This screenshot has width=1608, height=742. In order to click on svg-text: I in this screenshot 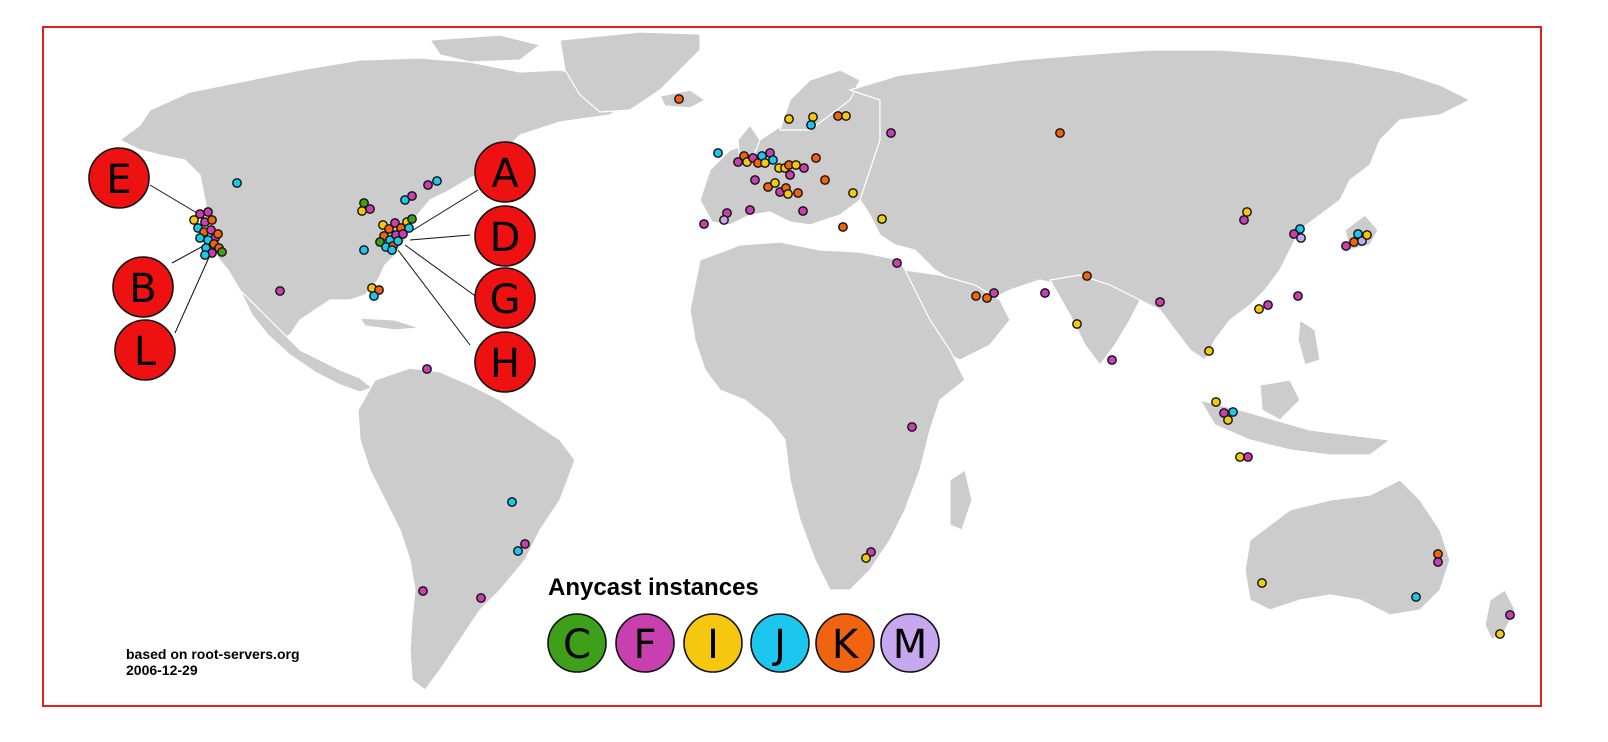, I will do `click(713, 645)`.